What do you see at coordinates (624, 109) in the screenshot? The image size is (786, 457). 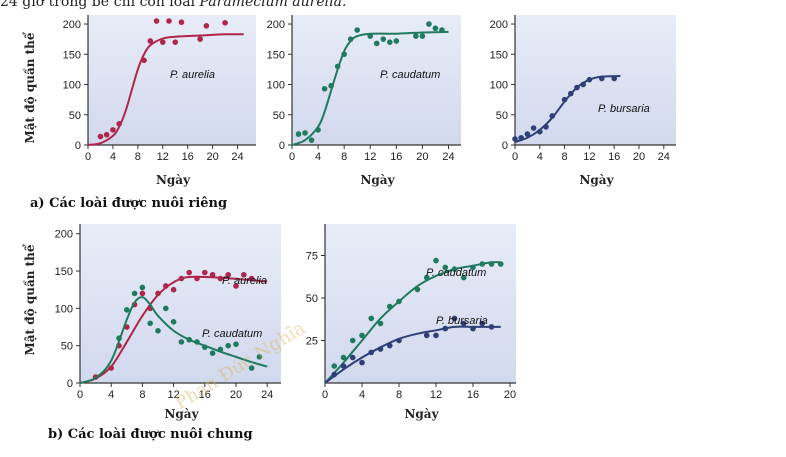 I see `series-label: P. bursaria` at bounding box center [624, 109].